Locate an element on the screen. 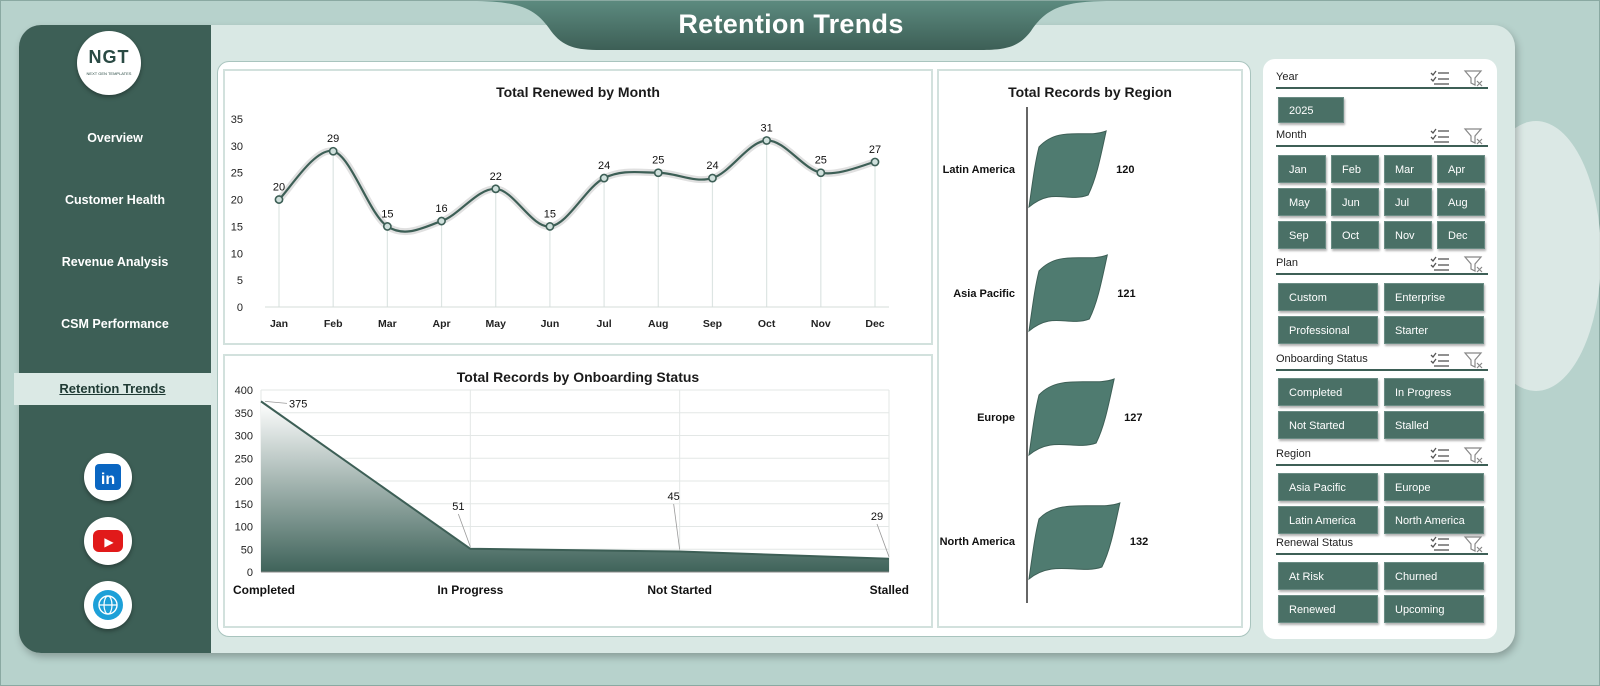 The height and width of the screenshot is (686, 1600). month-option-mar: Mar is located at coordinates (1408, 169).